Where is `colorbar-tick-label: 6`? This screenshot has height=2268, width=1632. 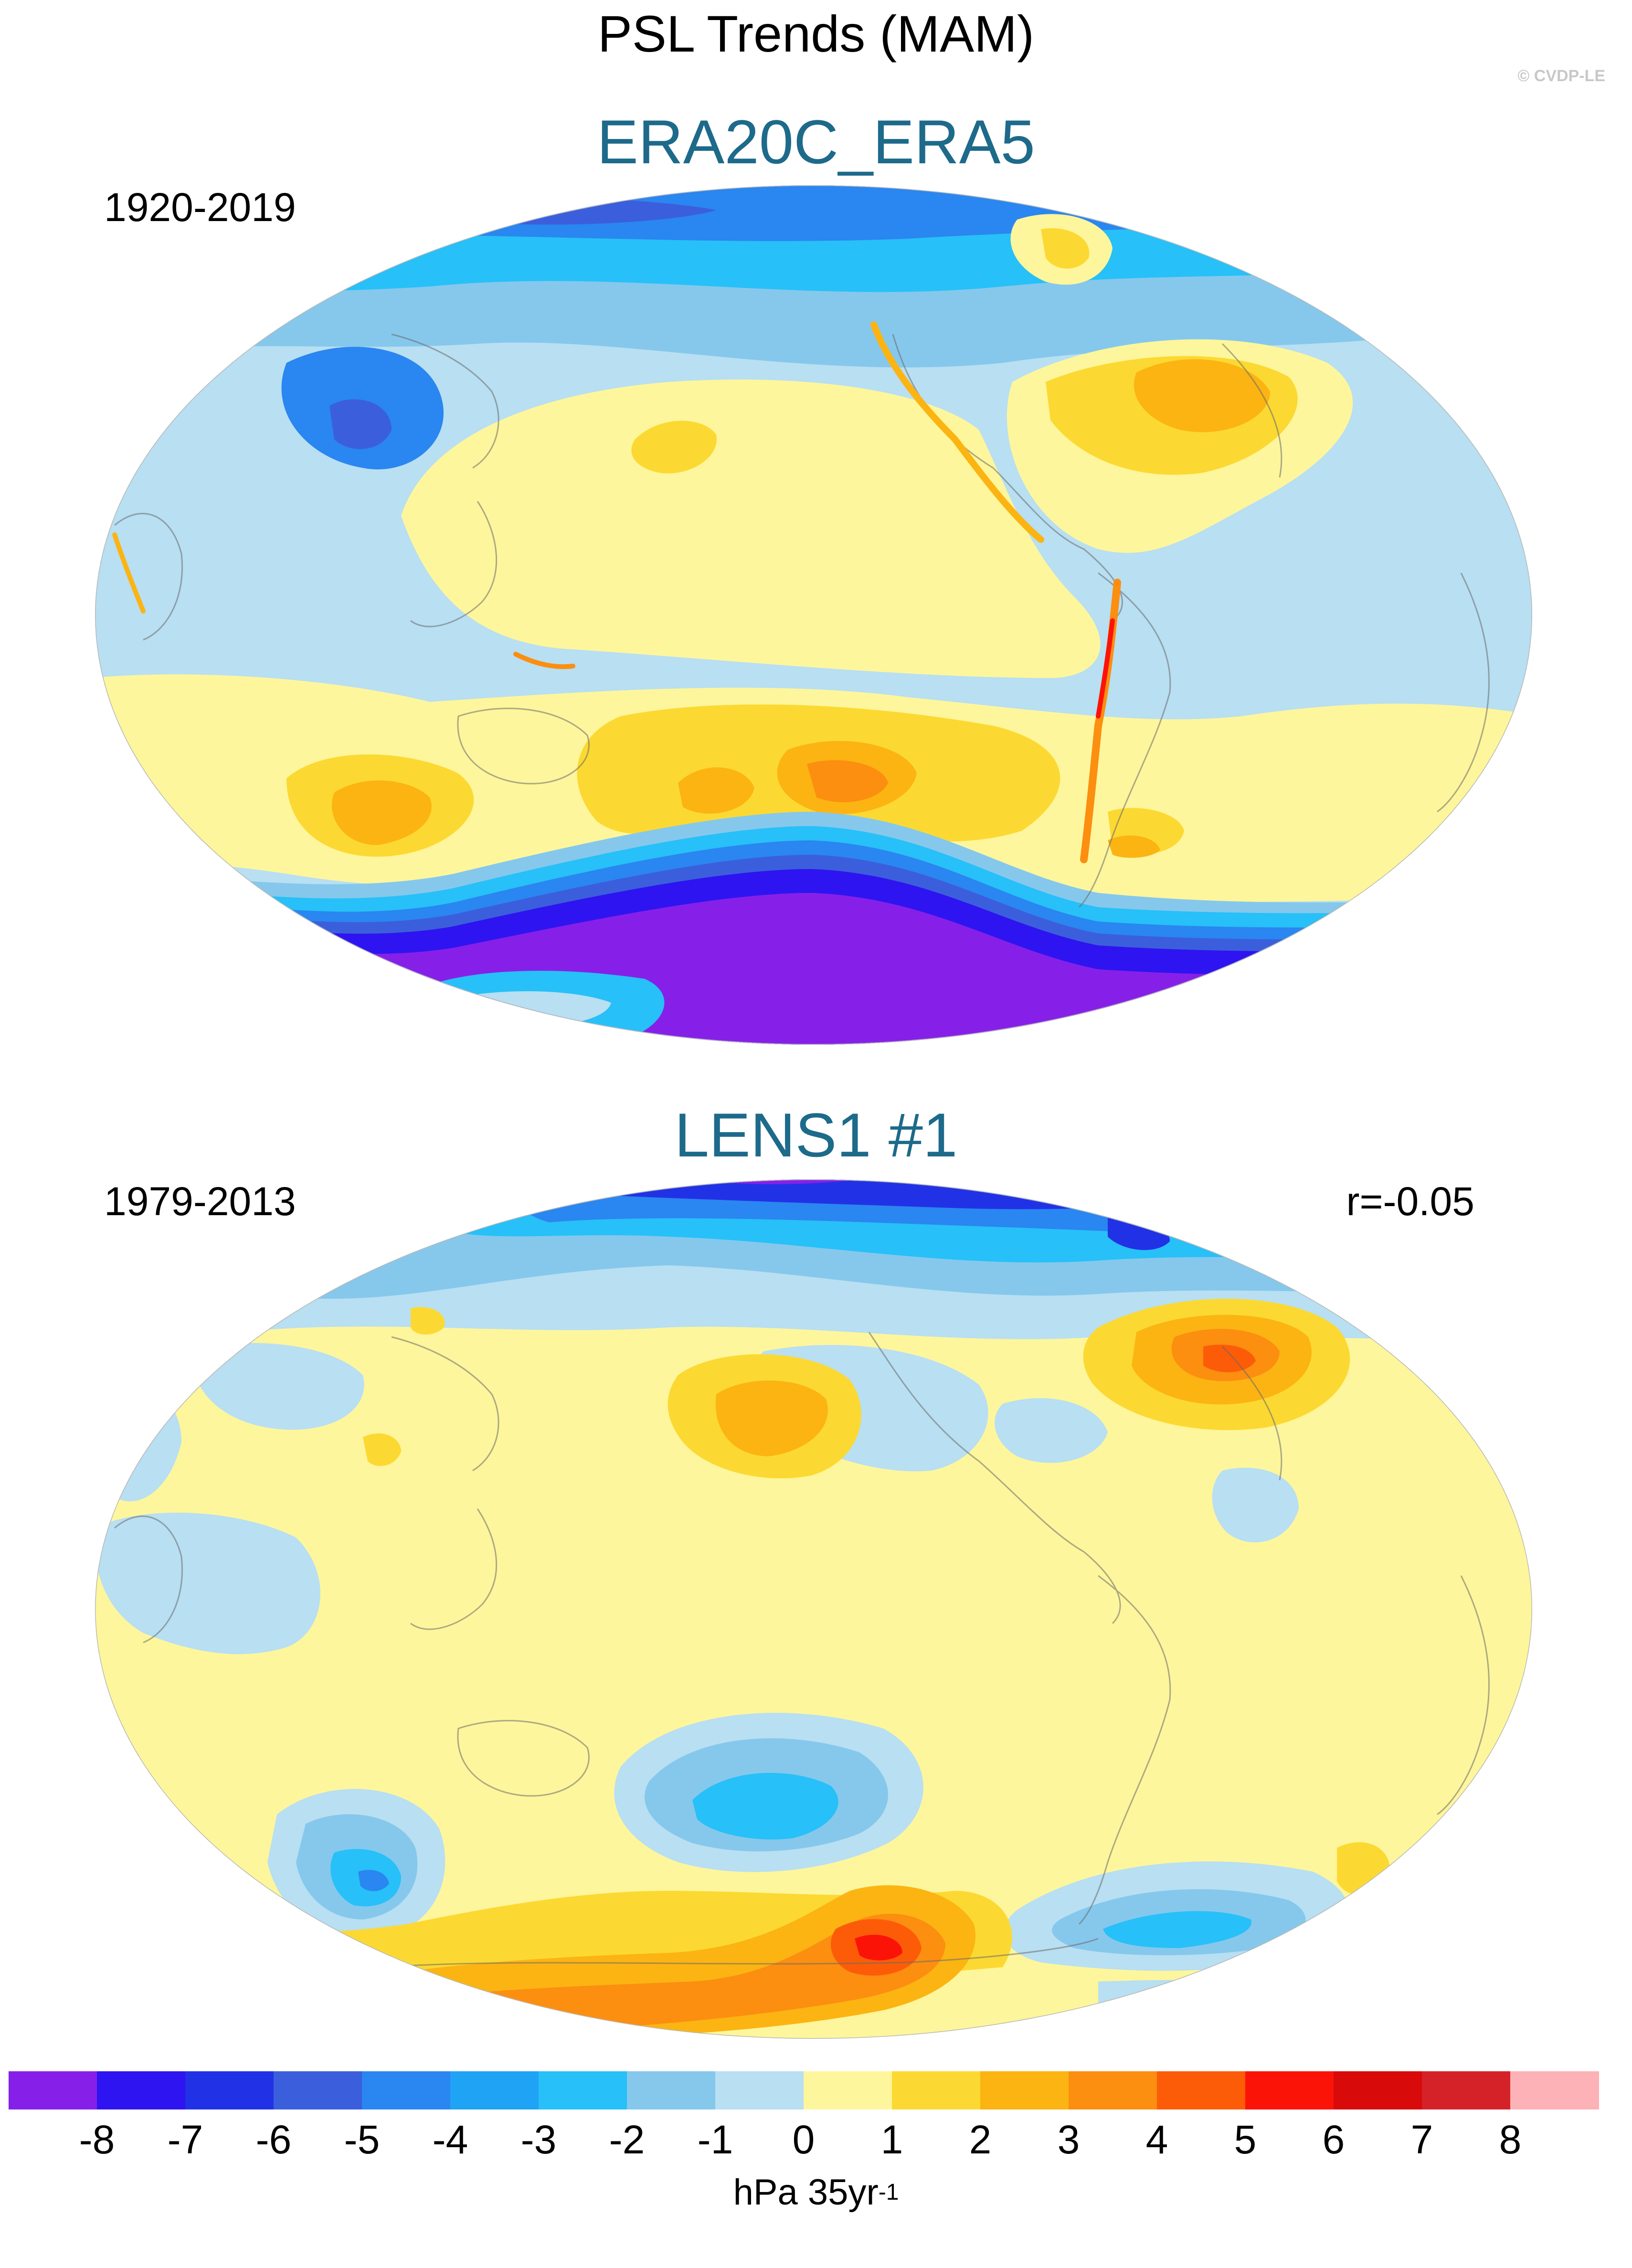
colorbar-tick-label: 6 is located at coordinates (1333, 2139).